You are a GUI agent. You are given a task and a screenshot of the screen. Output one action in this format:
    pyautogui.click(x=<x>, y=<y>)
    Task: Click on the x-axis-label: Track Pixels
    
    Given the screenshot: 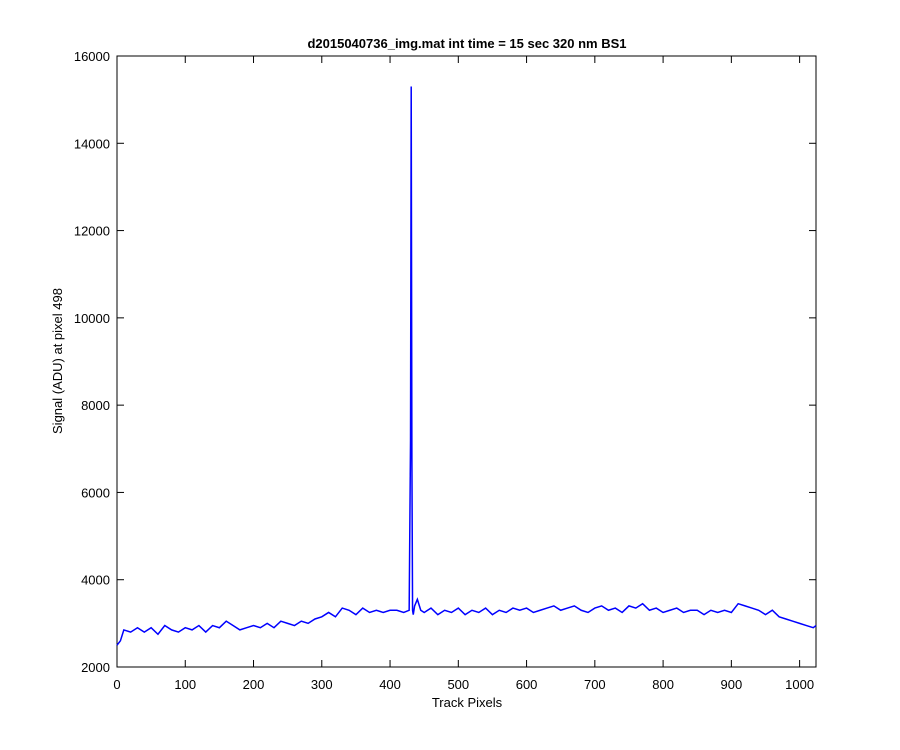 What is the action you would take?
    pyautogui.click(x=467, y=702)
    